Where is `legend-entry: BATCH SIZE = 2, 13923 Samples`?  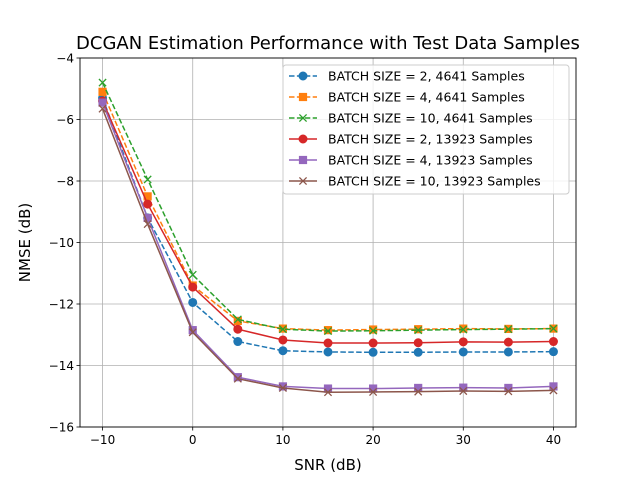
legend-entry: BATCH SIZE = 2, 13923 Samples is located at coordinates (411, 139).